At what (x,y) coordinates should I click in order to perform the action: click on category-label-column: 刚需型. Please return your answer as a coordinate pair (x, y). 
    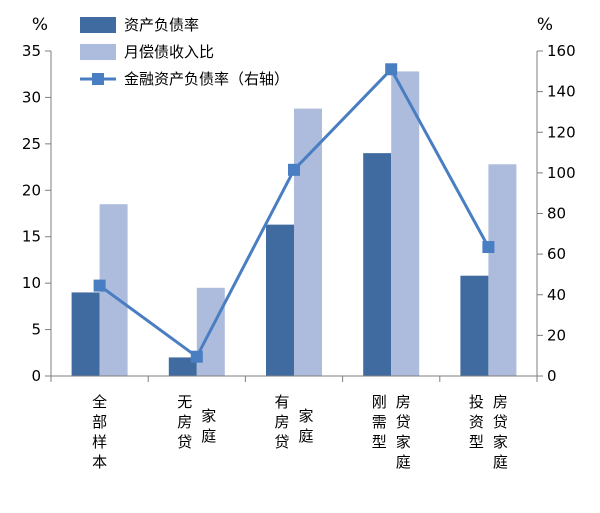
    Looking at the image, I should click on (379, 422).